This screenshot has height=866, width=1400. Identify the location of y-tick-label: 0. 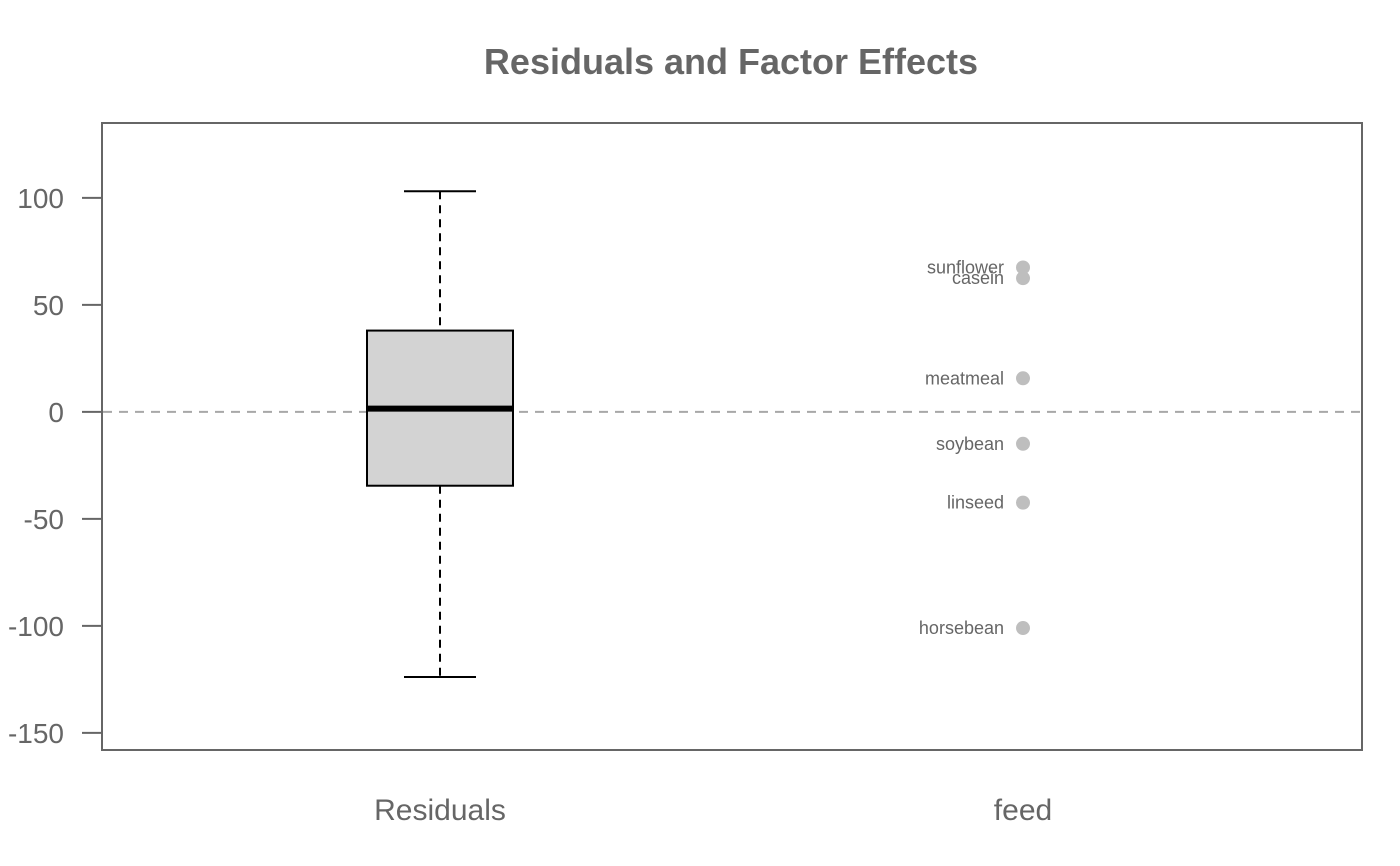
(56, 412).